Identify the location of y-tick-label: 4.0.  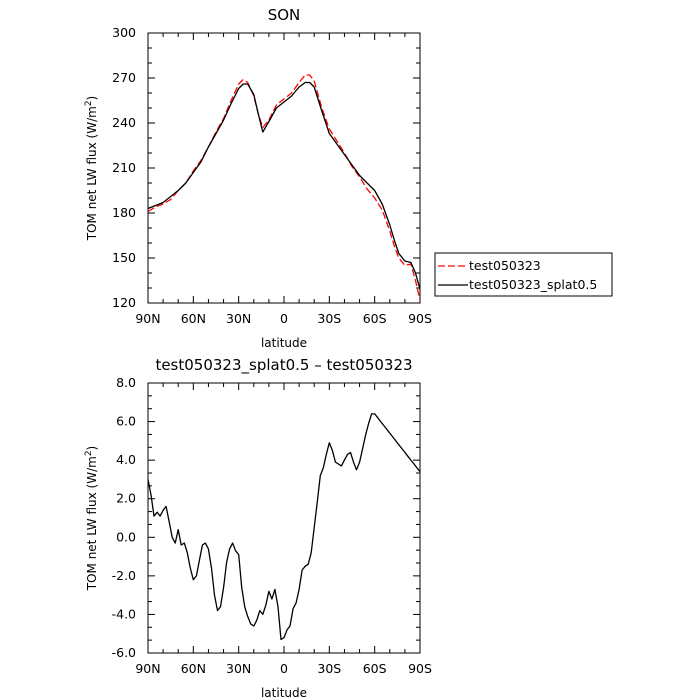
(126, 459).